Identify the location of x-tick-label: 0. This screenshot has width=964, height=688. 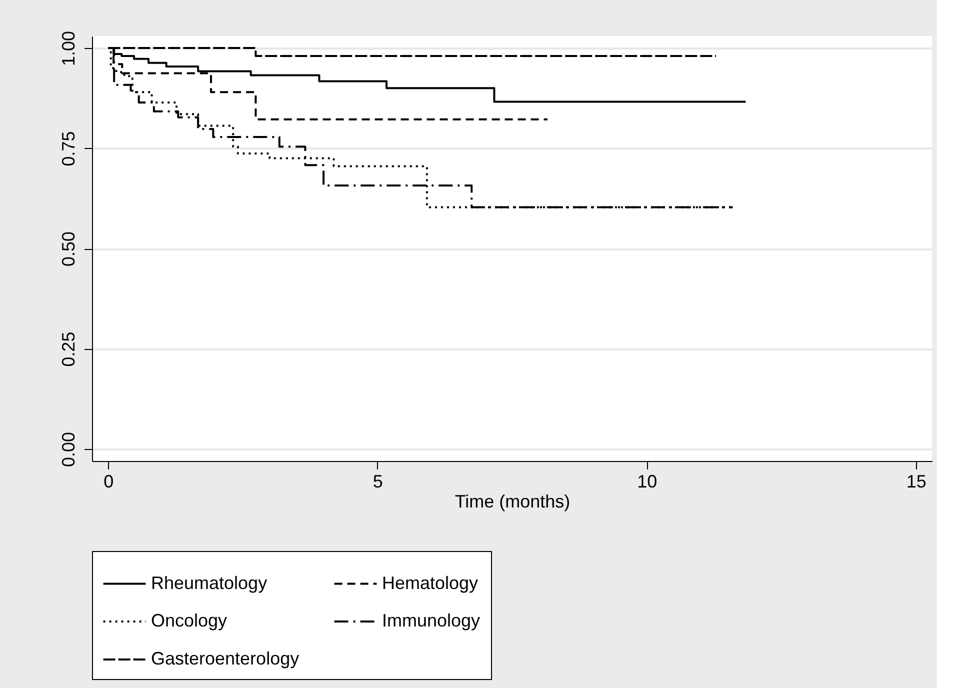
(109, 482).